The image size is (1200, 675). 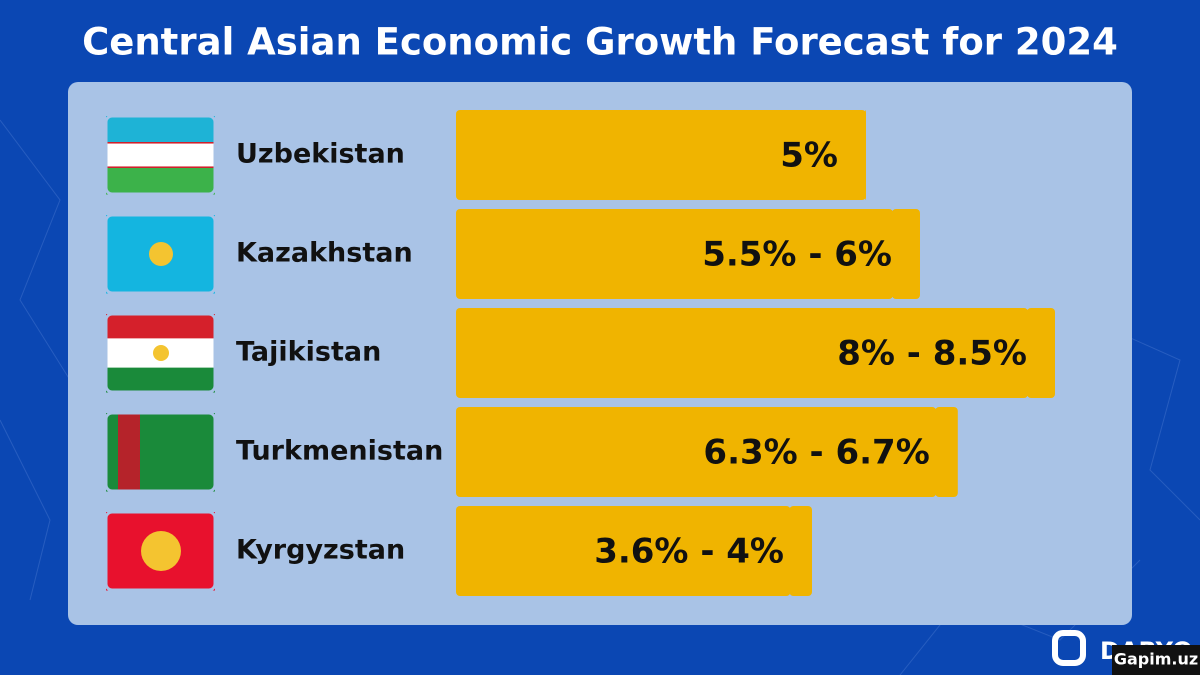 I want to click on value-label: 3.6% - 4%, so click(x=689, y=552).